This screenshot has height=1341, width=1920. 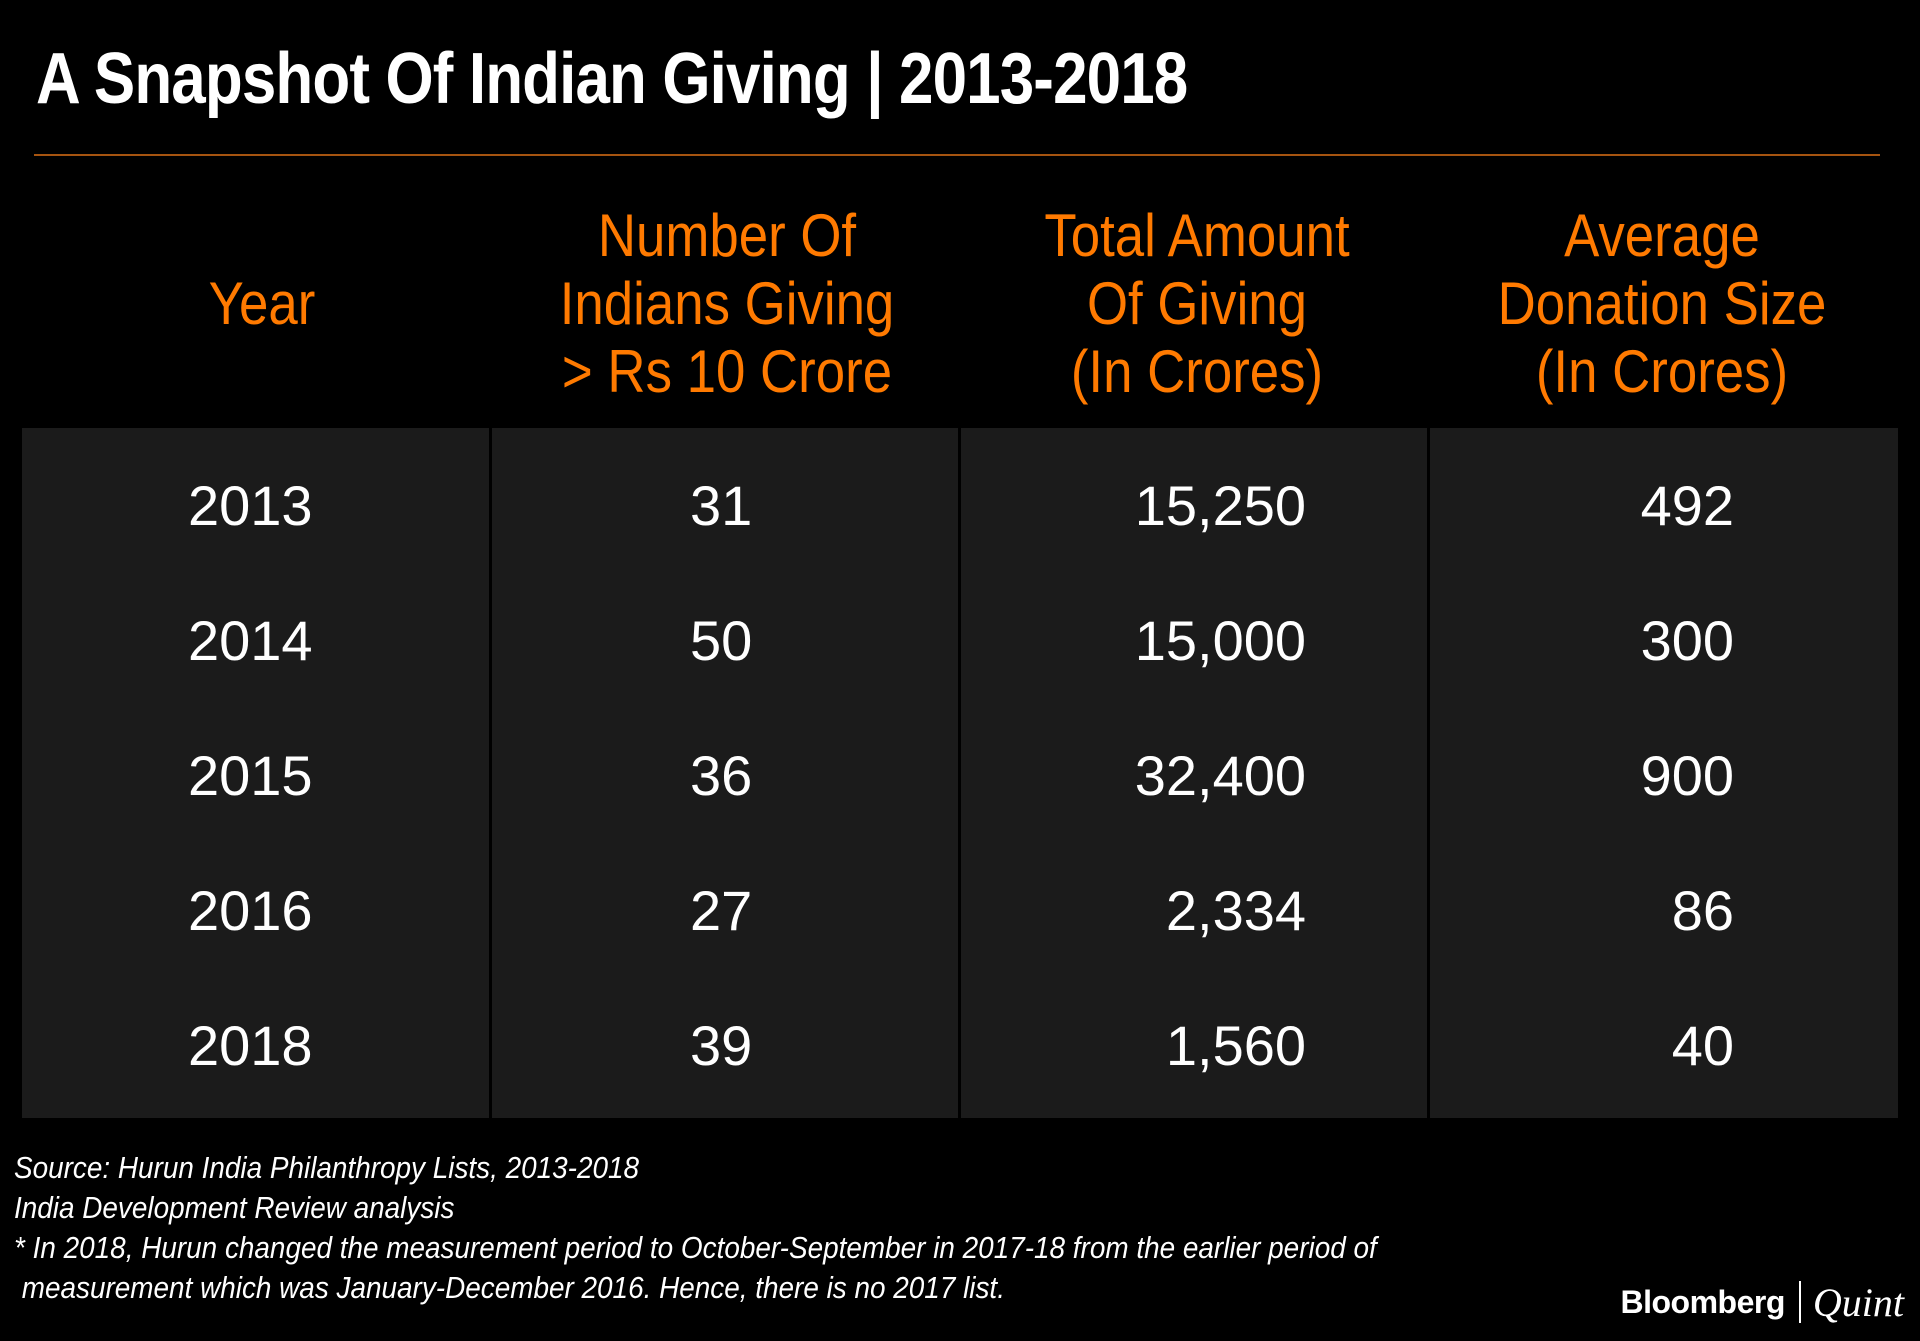 What do you see at coordinates (1220, 640) in the screenshot?
I see `table-cell: 15,000` at bounding box center [1220, 640].